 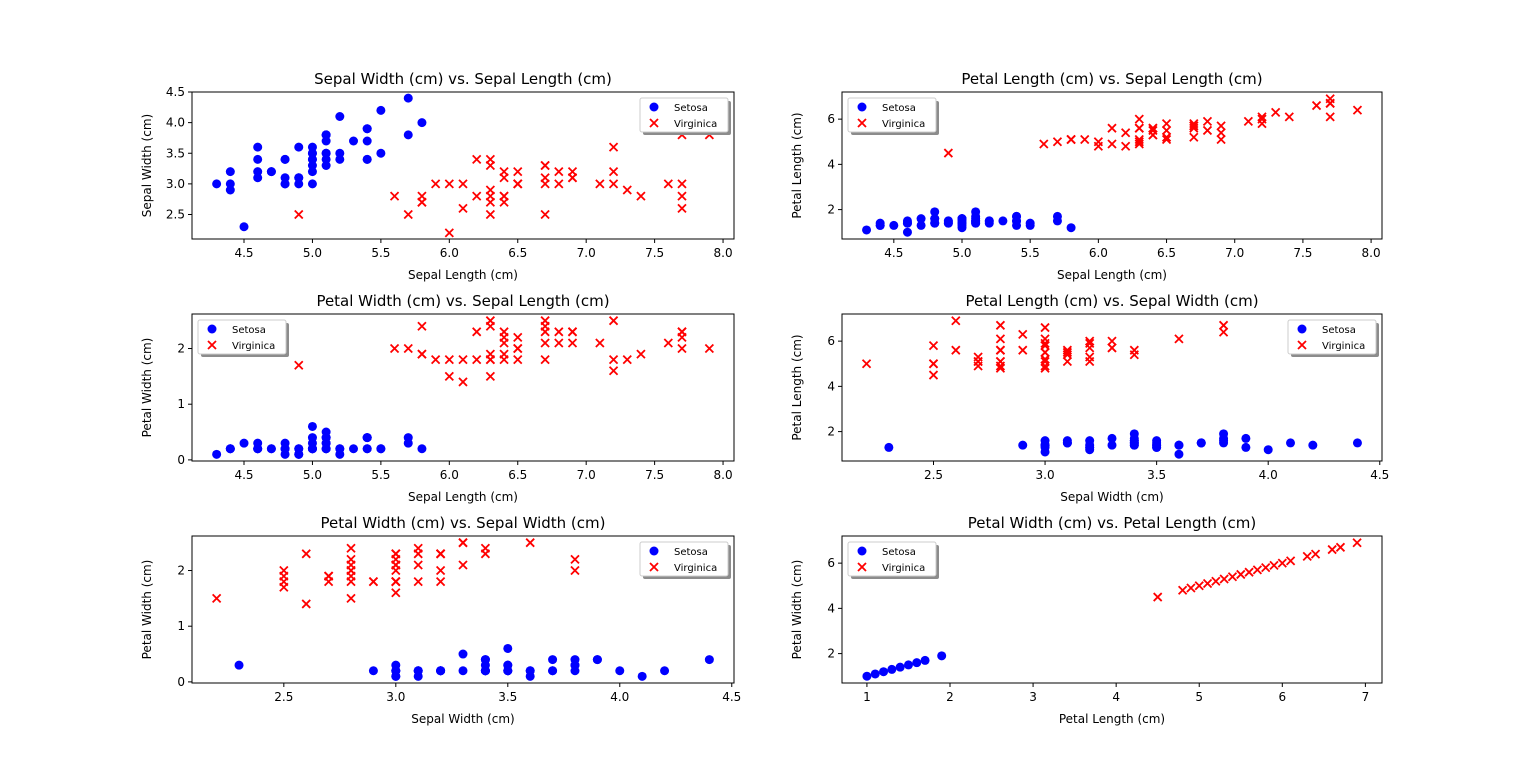 What do you see at coordinates (831, 432) in the screenshot?
I see `y-tick-label: 2` at bounding box center [831, 432].